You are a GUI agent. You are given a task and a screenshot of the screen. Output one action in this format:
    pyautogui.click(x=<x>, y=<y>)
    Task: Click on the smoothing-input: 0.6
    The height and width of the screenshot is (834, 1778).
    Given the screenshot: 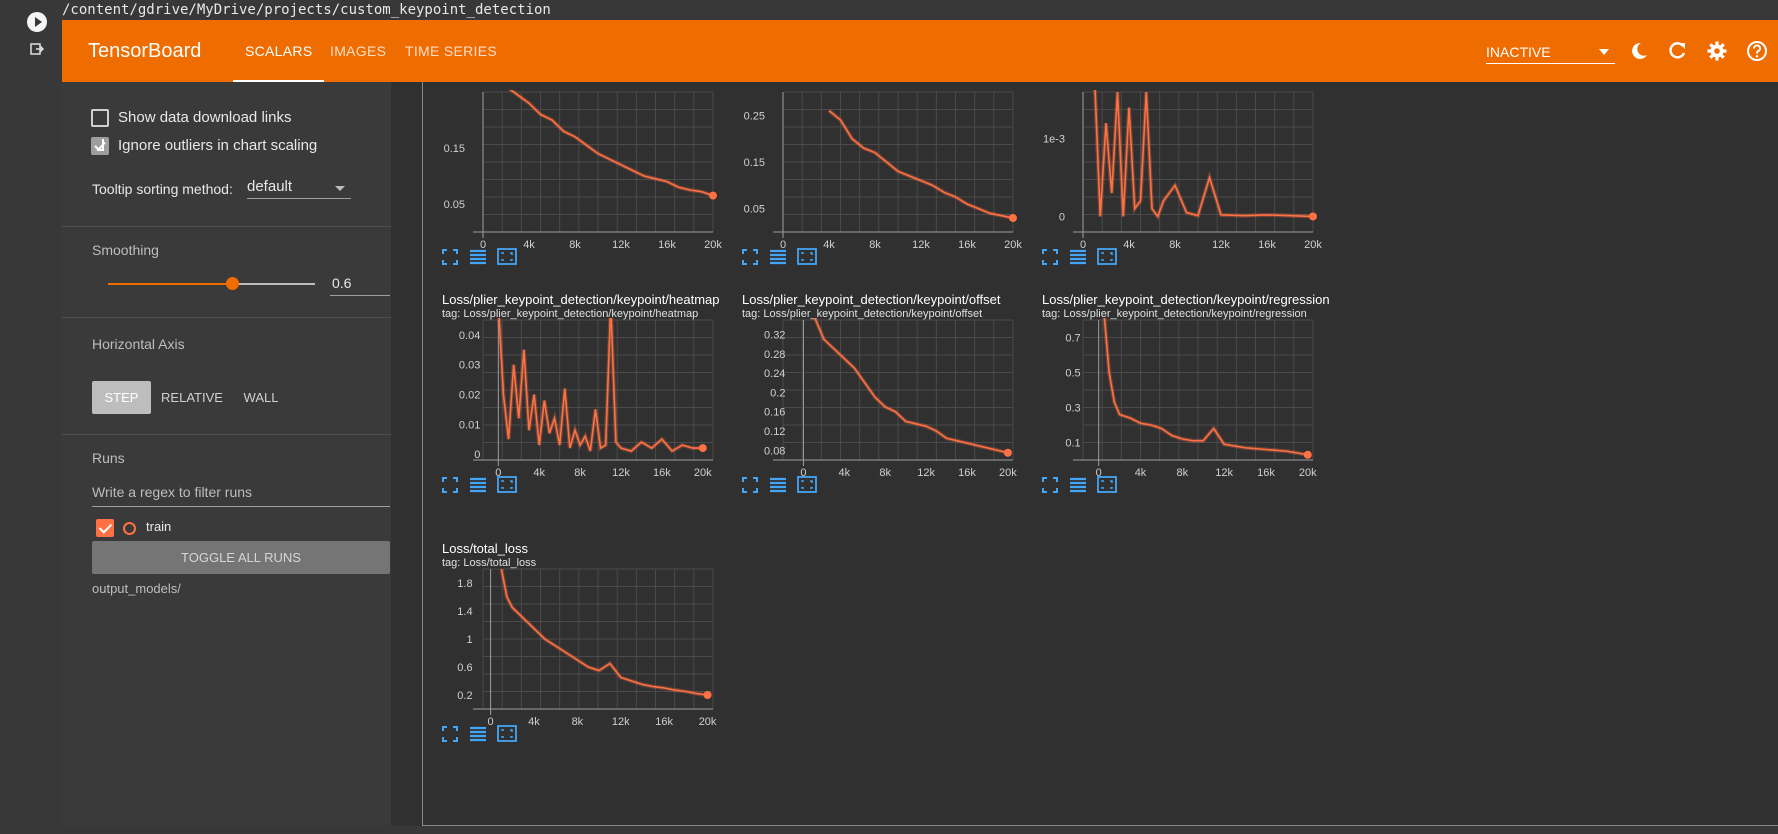 What is the action you would take?
    pyautogui.click(x=360, y=283)
    